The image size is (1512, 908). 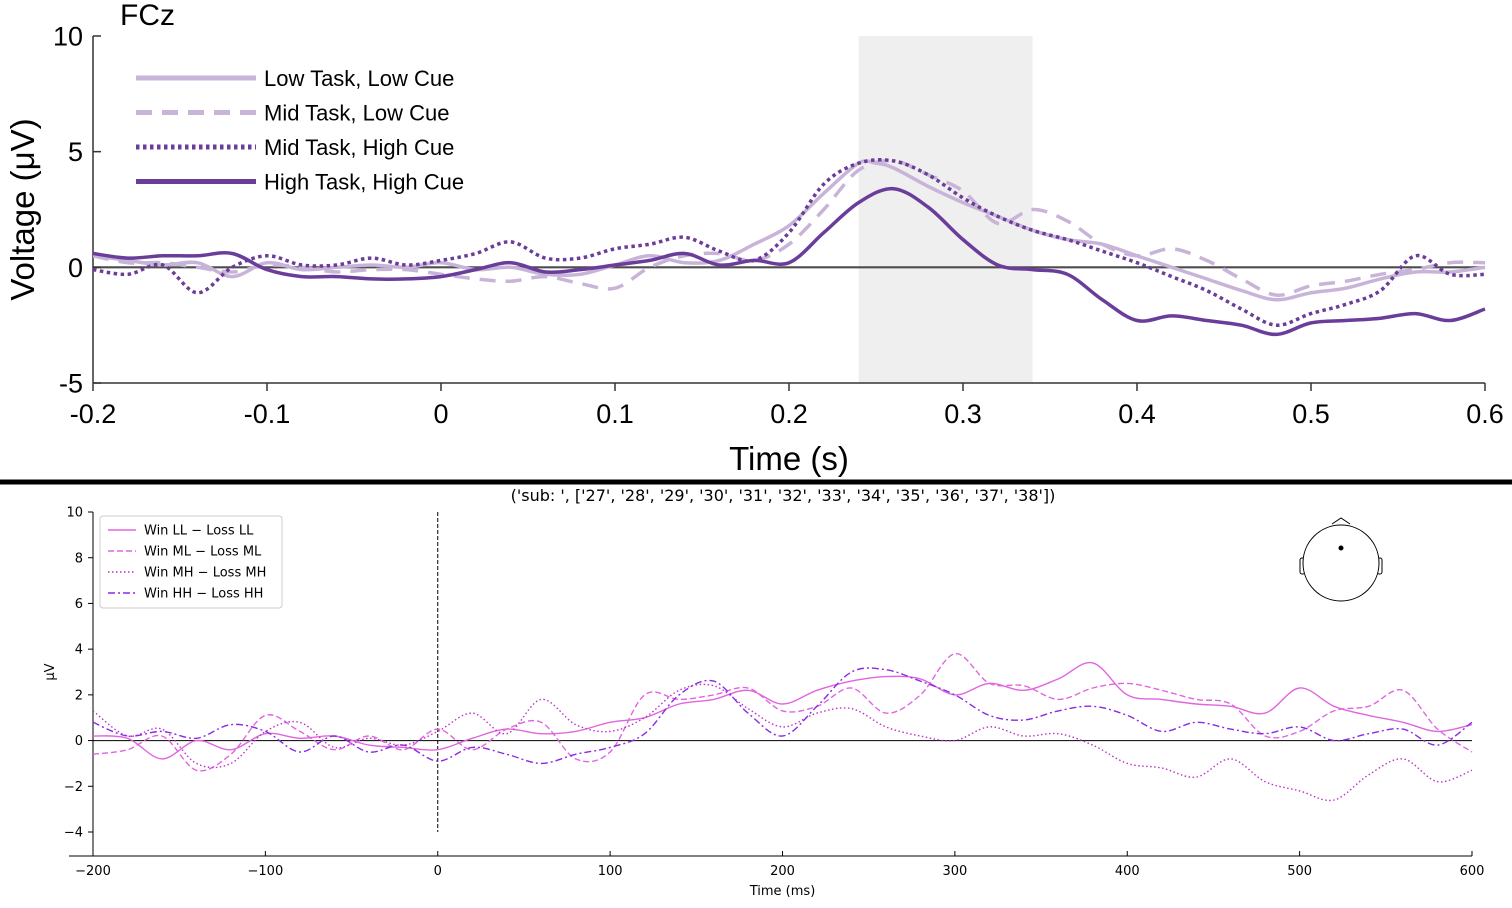 What do you see at coordinates (79, 650) in the screenshot?
I see `y-tick-label: 4` at bounding box center [79, 650].